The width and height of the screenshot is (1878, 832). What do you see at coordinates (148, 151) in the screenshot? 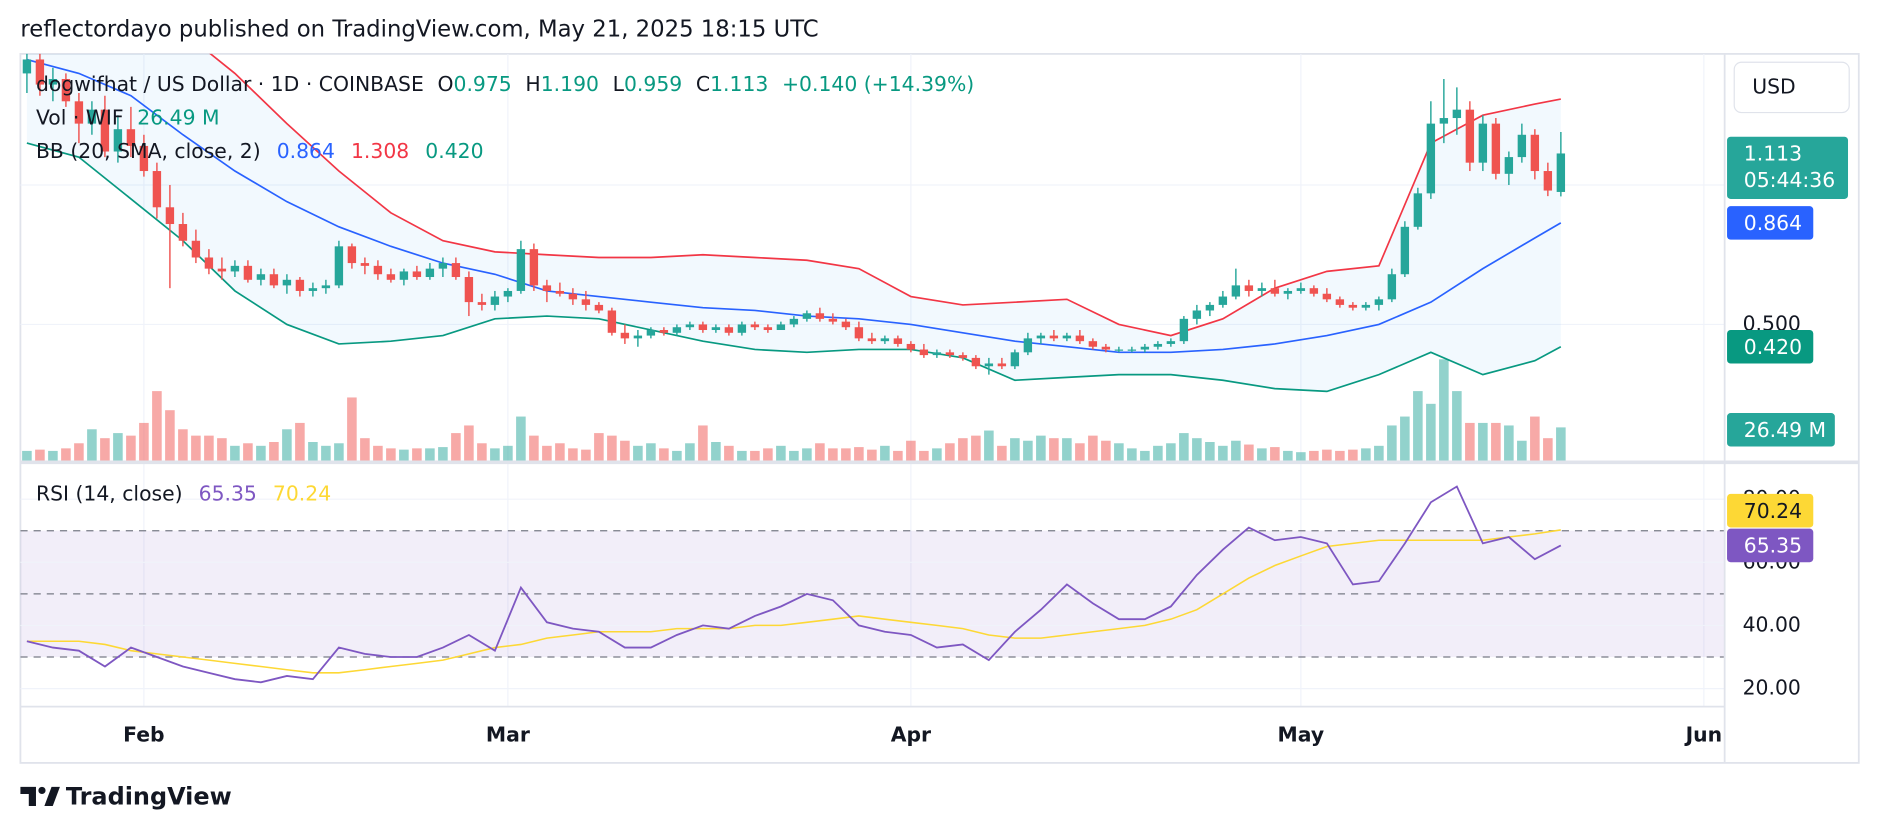
I see `bb-title: BB (20, SMA, close, 2)` at bounding box center [148, 151].